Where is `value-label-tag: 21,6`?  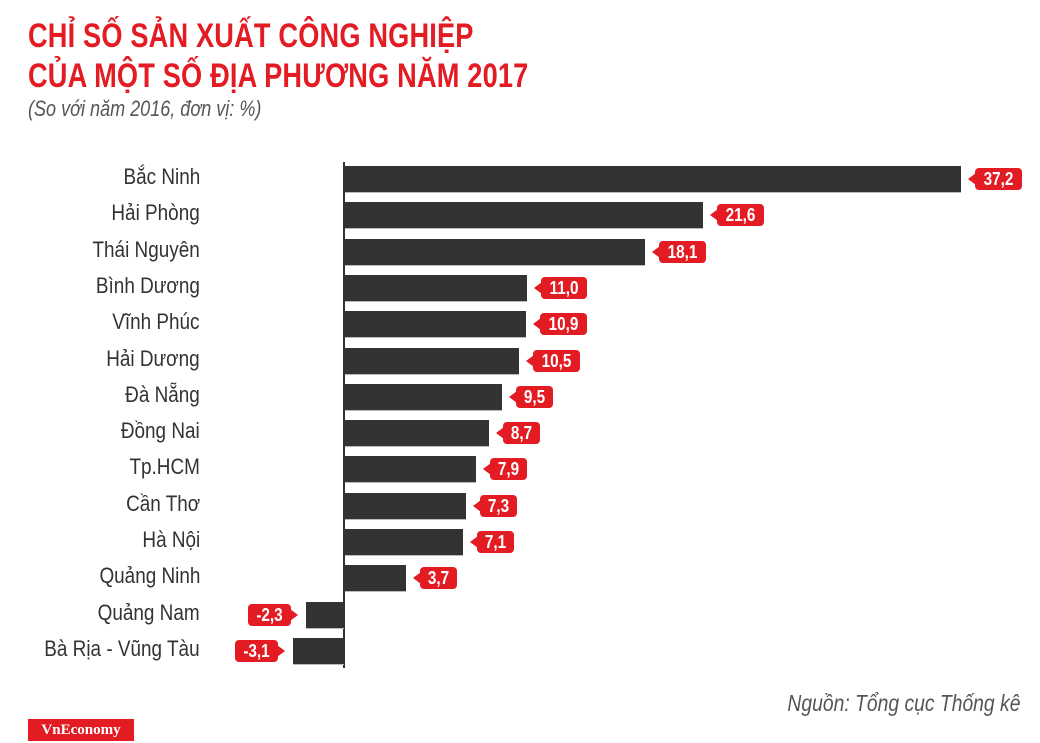
value-label-tag: 21,6 is located at coordinates (736, 215).